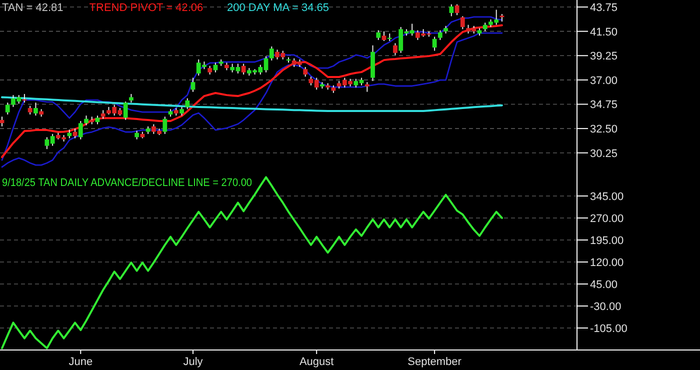  What do you see at coordinates (607, 240) in the screenshot?
I see `y2-tick-label: 195.00` at bounding box center [607, 240].